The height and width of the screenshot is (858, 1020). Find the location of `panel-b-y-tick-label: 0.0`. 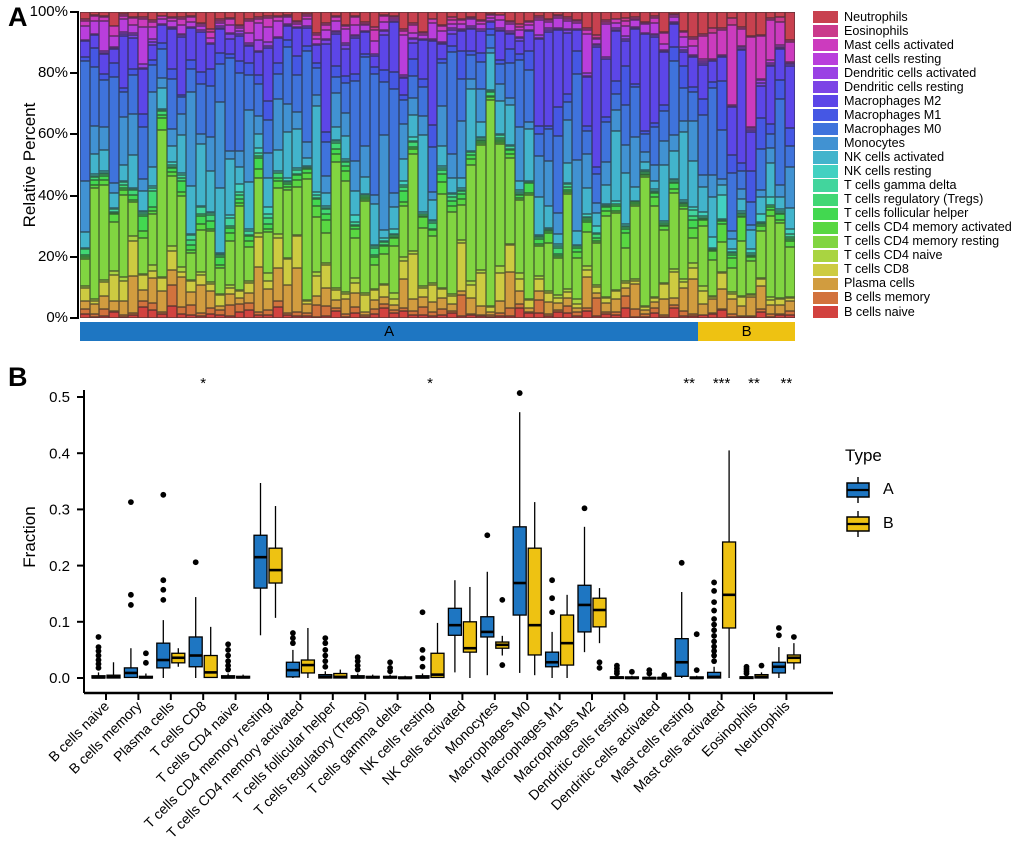

panel-b-y-tick-label: 0.0 is located at coordinates (59, 678).